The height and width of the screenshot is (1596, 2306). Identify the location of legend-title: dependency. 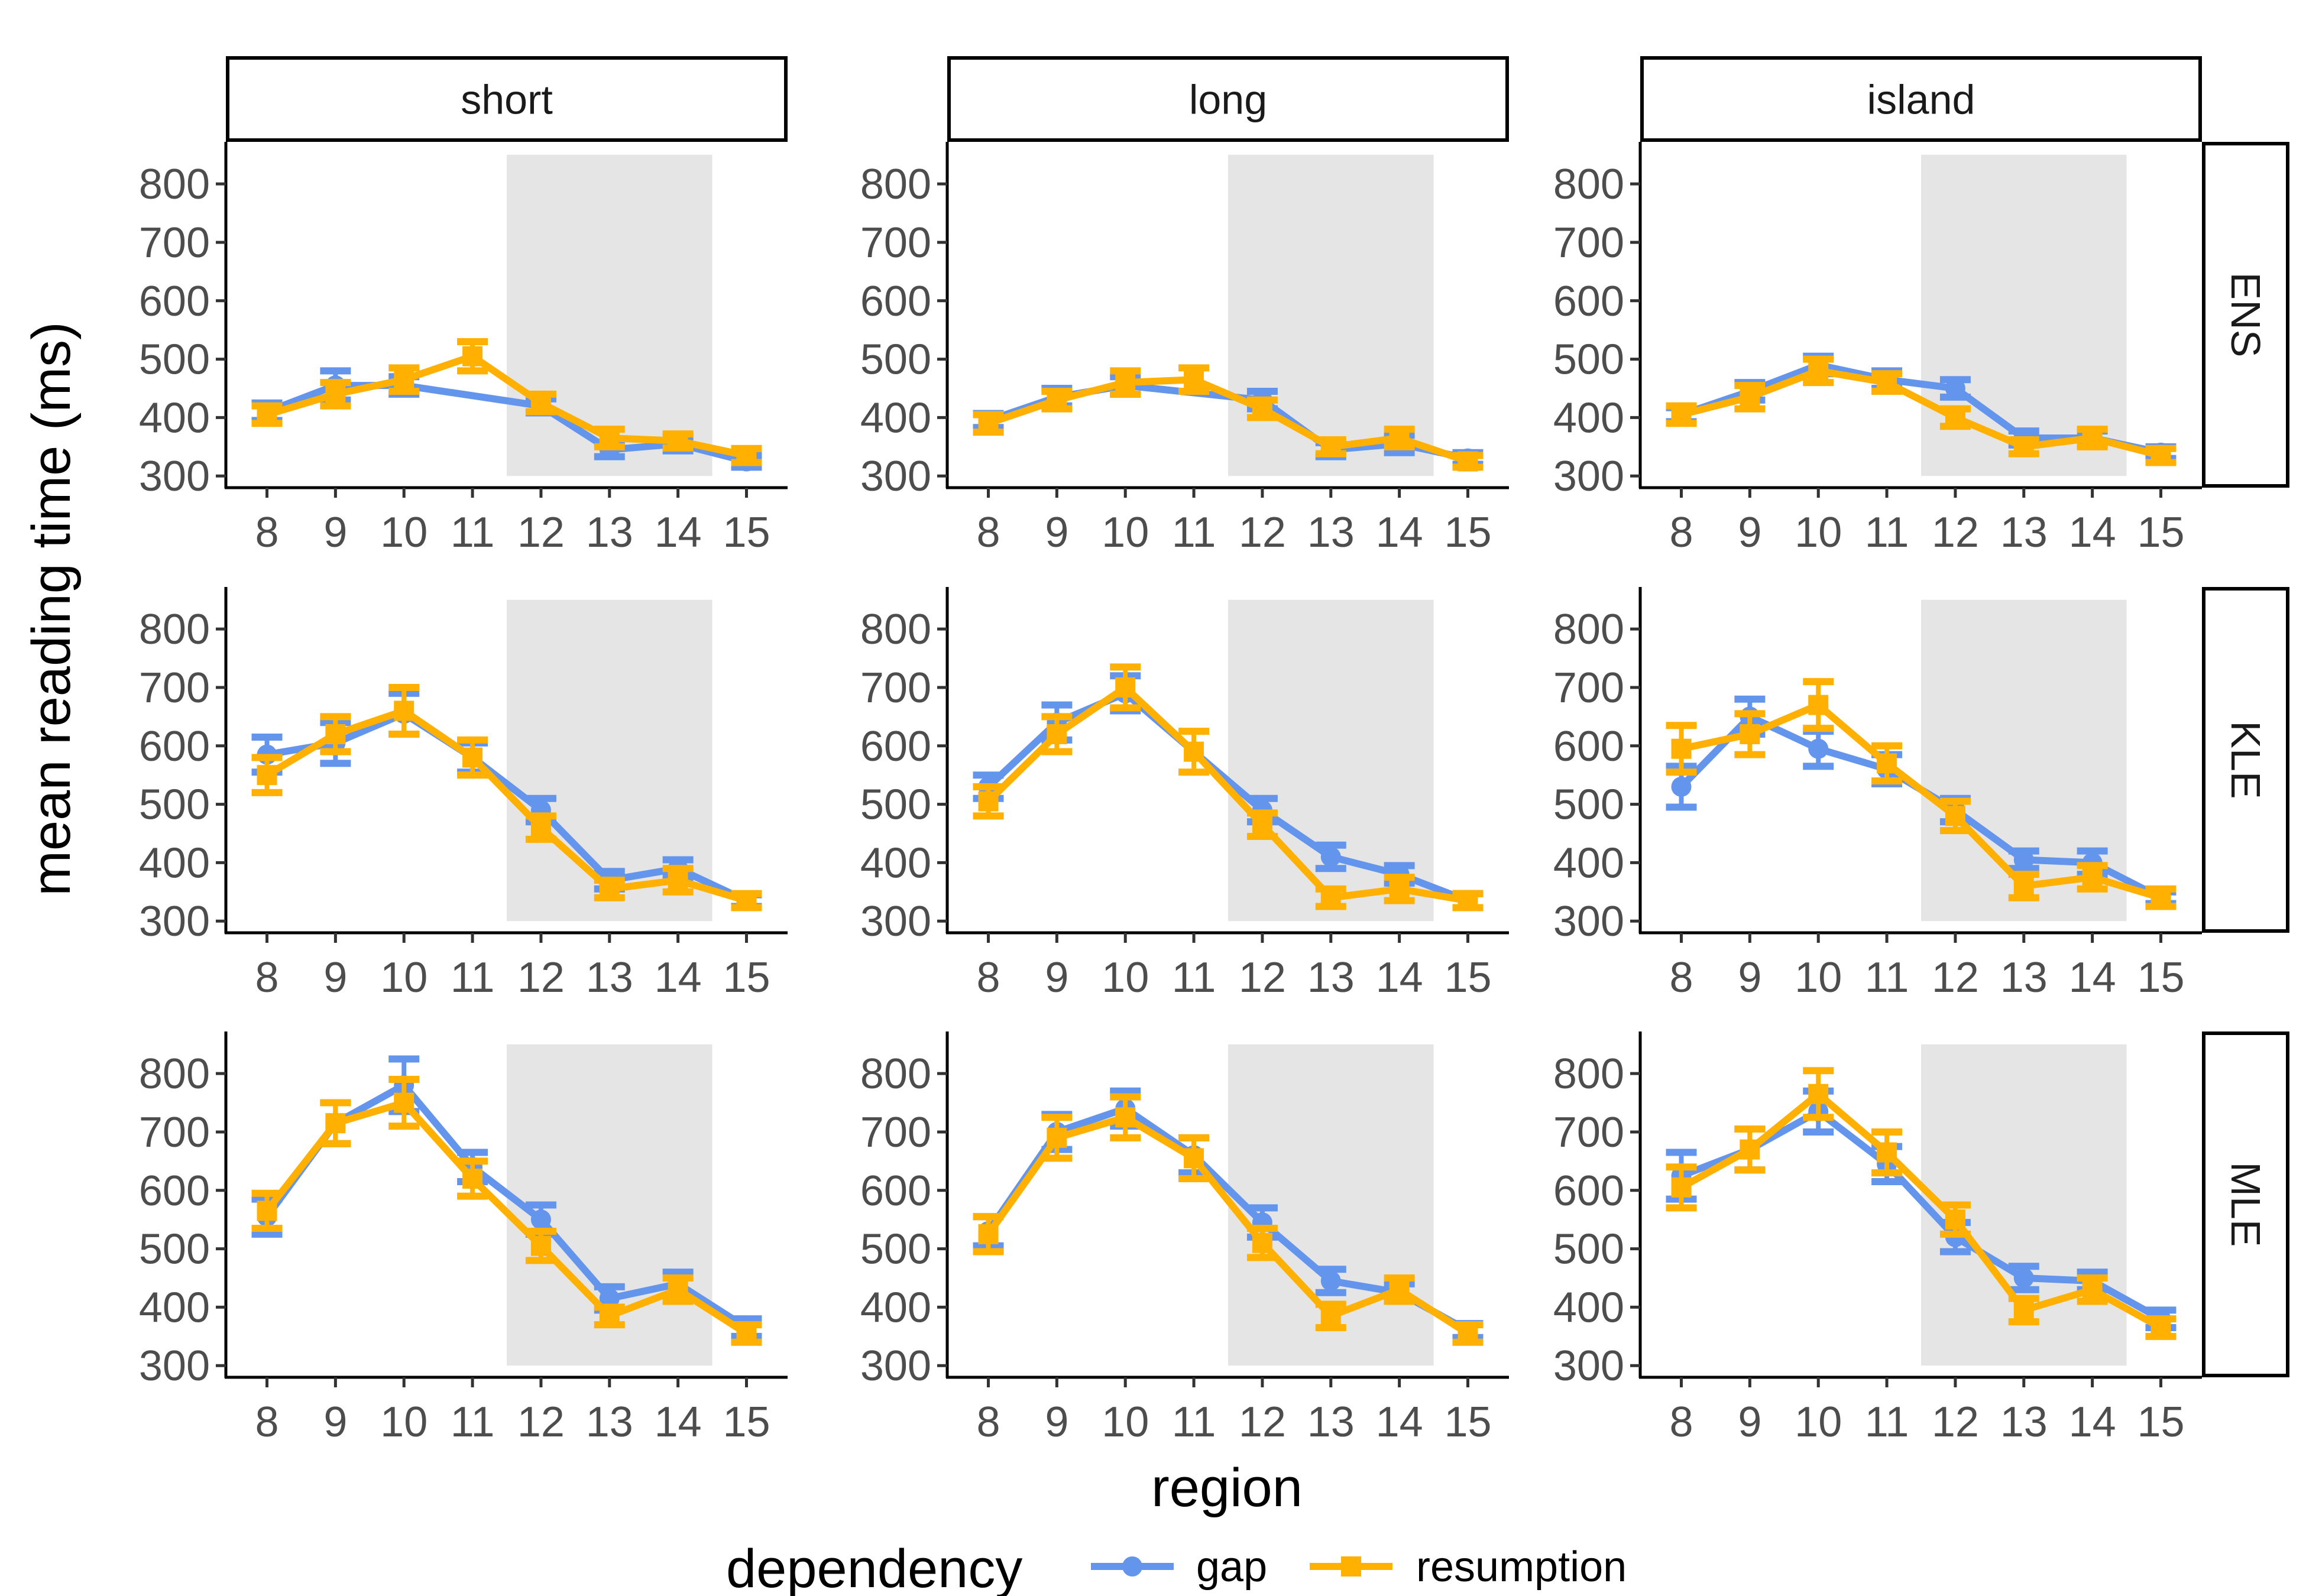
(874, 1567).